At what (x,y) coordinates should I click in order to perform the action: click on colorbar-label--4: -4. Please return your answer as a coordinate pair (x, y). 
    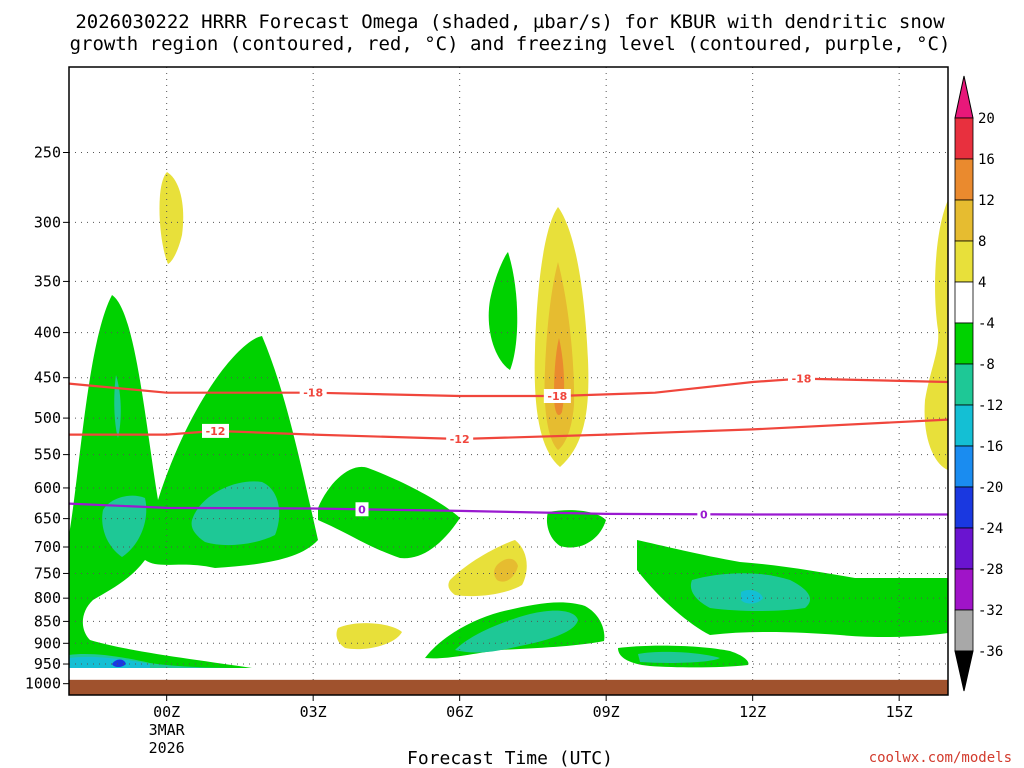
    Looking at the image, I should click on (986, 324).